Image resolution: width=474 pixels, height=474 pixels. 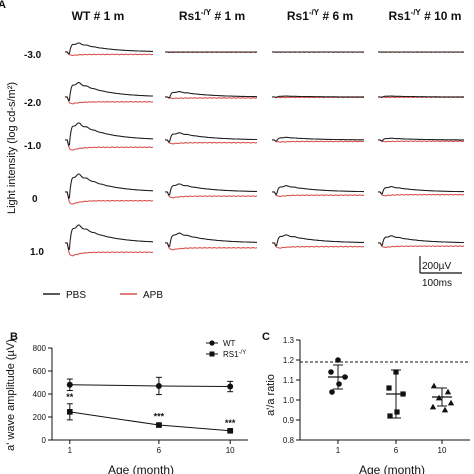 I want to click on trace-pbs-c1-r3, so click(x=211, y=189).